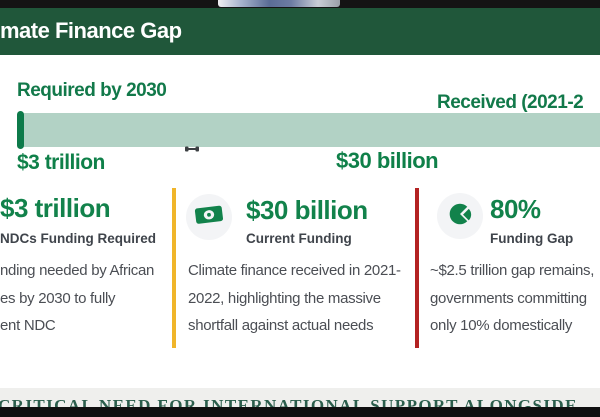 The height and width of the screenshot is (417, 600). Describe the element at coordinates (91, 30) in the screenshot. I see `page-title: mate Finance Gap` at that location.